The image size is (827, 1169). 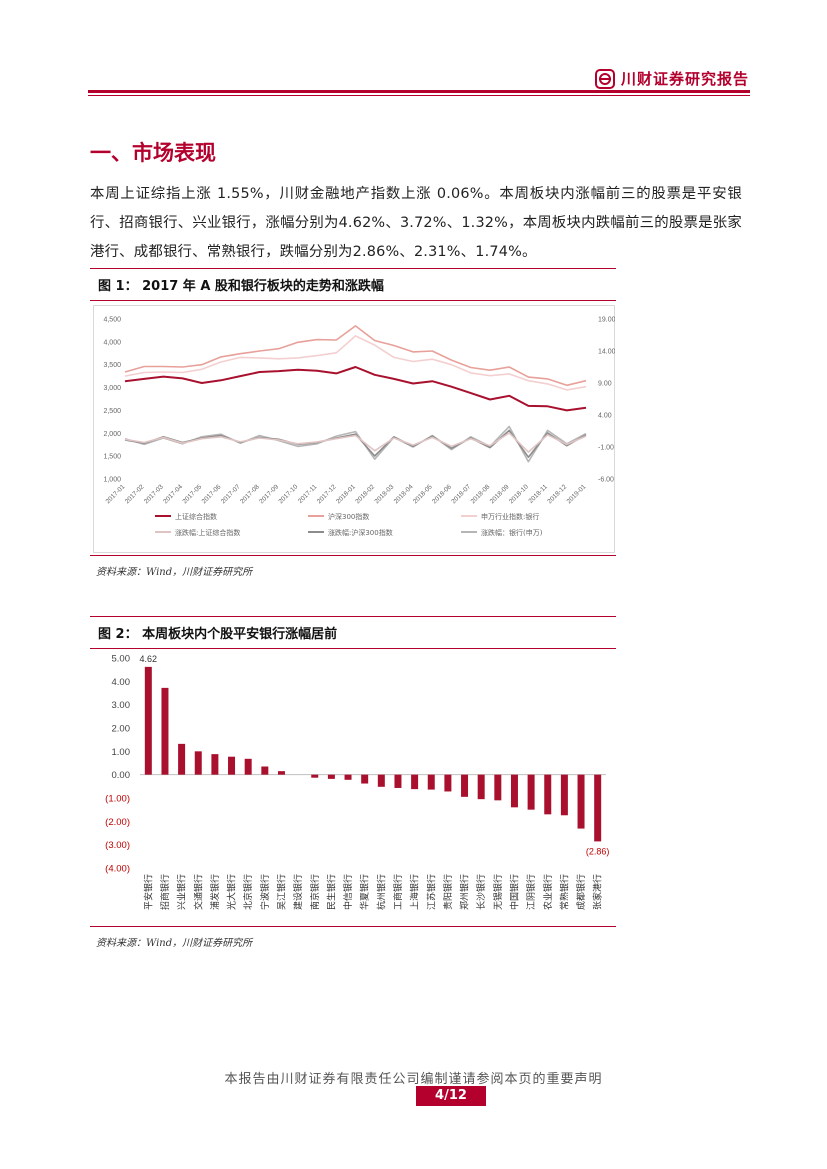 What do you see at coordinates (548, 892) in the screenshot?
I see `figure2-x-category-label: 农业银行` at bounding box center [548, 892].